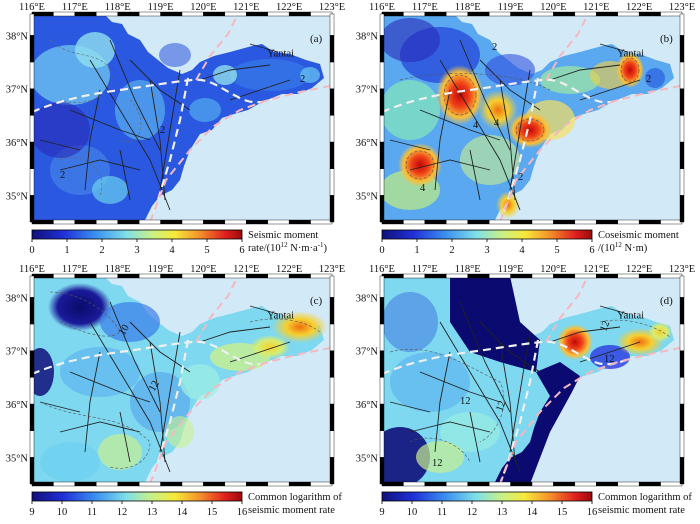 The width and height of the screenshot is (700, 524). What do you see at coordinates (476, 125) in the screenshot?
I see `contour-label: 4` at bounding box center [476, 125].